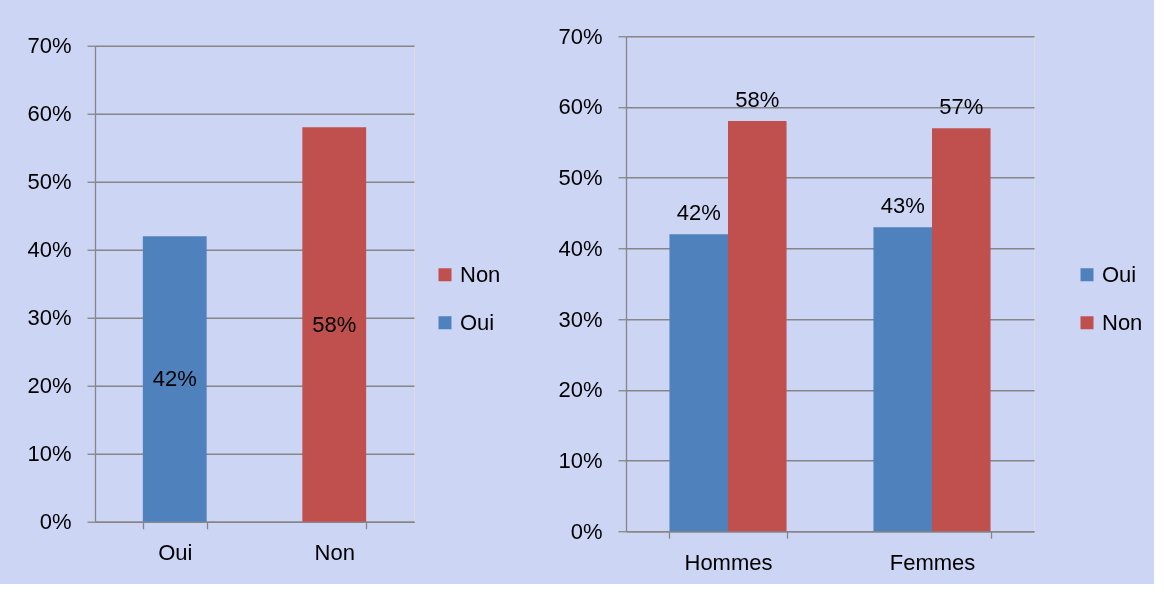 The width and height of the screenshot is (1164, 594). I want to click on data-label: 57%, so click(961, 107).